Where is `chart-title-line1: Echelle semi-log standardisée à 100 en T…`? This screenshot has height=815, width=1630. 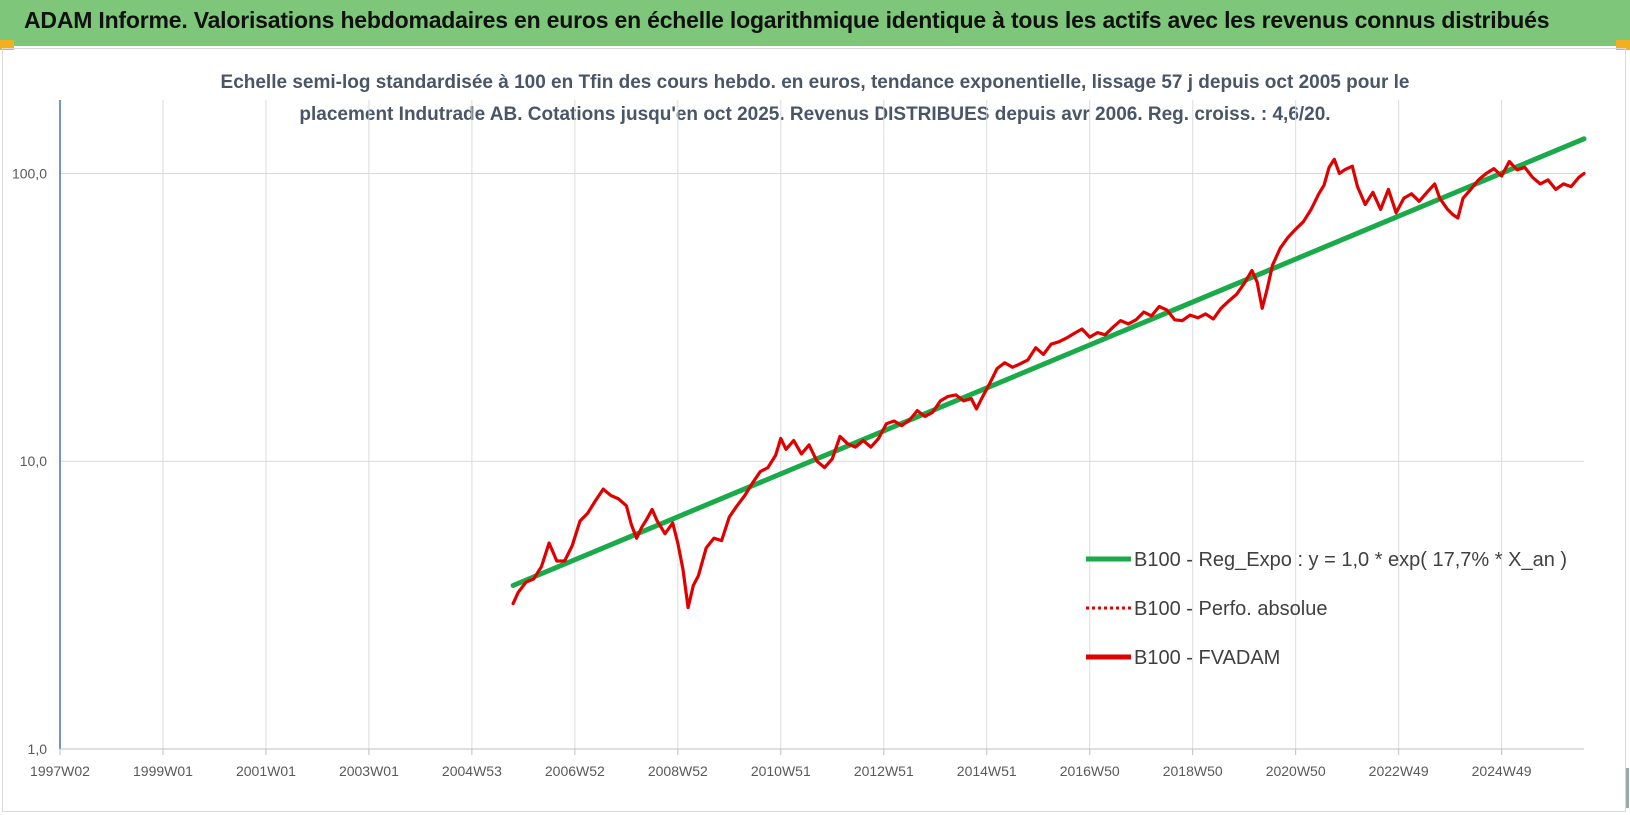 chart-title-line1: Echelle semi-log standardisée à 100 en T… is located at coordinates (815, 82).